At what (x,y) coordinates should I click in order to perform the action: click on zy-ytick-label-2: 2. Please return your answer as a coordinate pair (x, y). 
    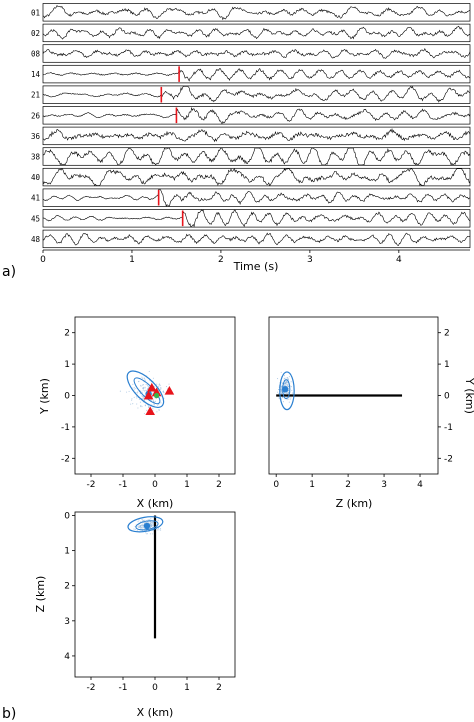
    Looking at the image, I should click on (447, 334).